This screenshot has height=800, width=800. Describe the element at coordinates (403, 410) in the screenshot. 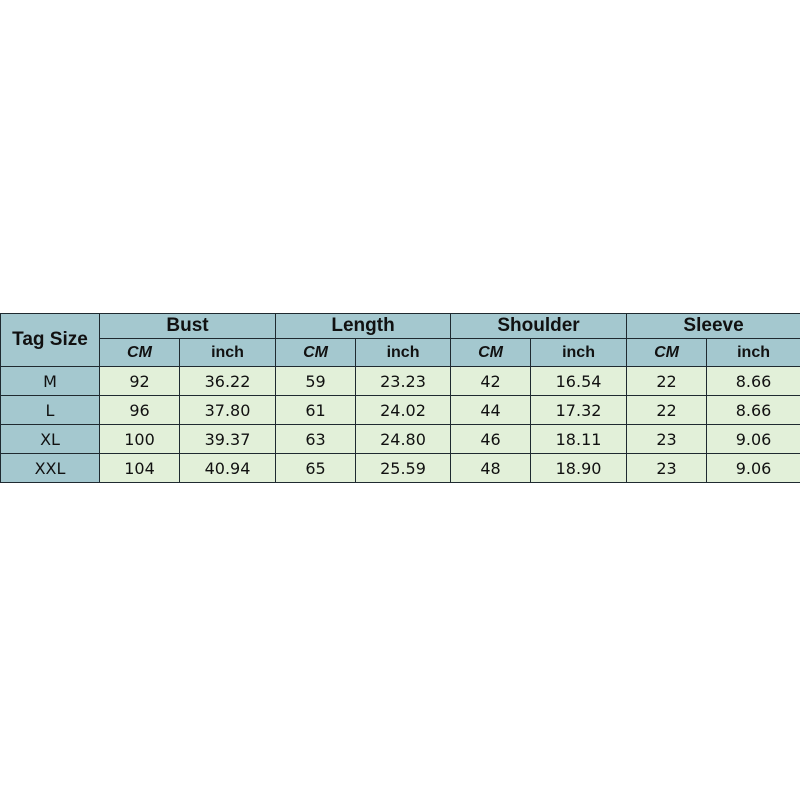

I see `measurement-cell: 24.02` at that location.